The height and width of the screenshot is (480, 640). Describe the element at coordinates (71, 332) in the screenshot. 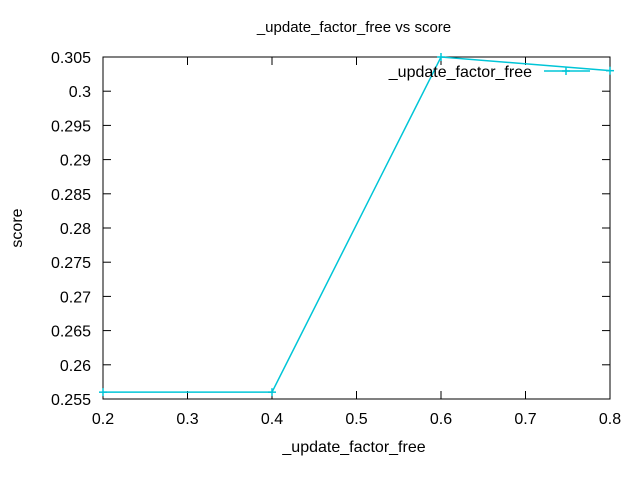

I see `y-tick-label: 0.265` at that location.